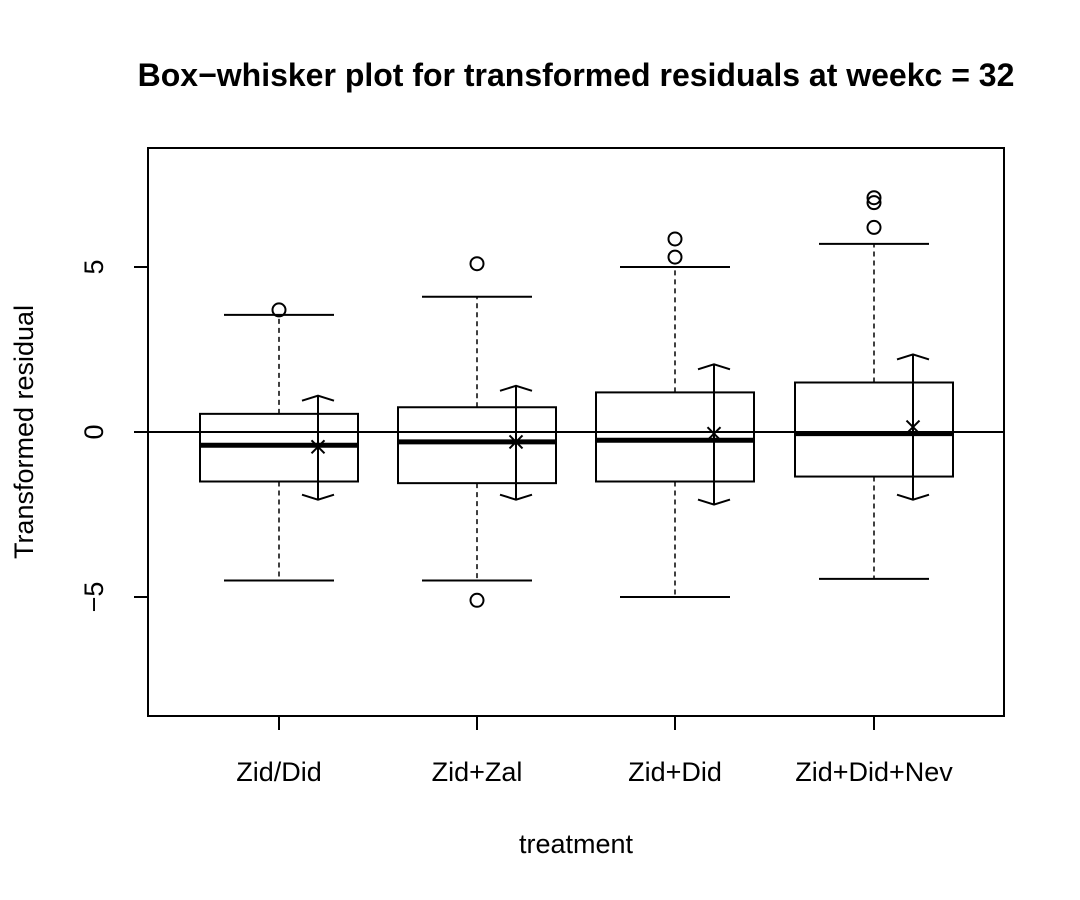  I want to click on y-axis-label: Transformed residual, so click(24, 432).